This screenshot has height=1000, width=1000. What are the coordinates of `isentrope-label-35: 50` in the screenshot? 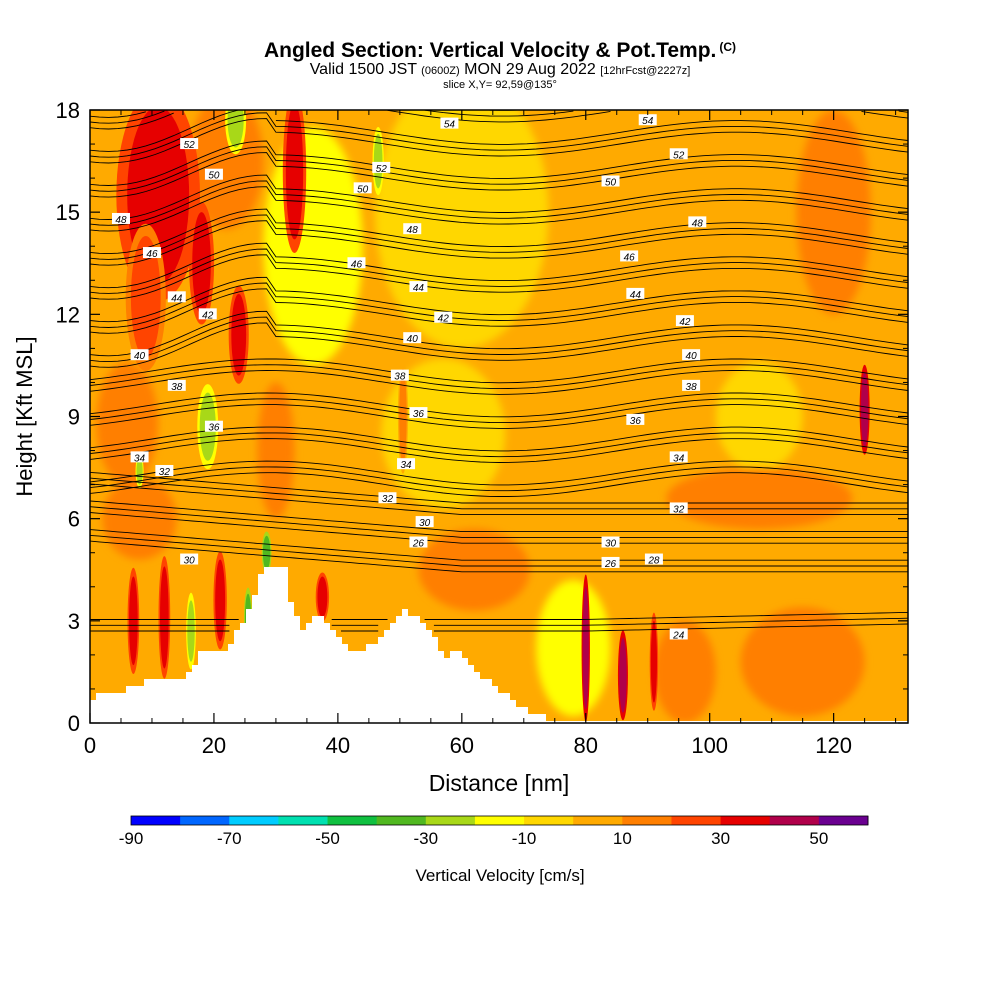 It's located at (362, 188).